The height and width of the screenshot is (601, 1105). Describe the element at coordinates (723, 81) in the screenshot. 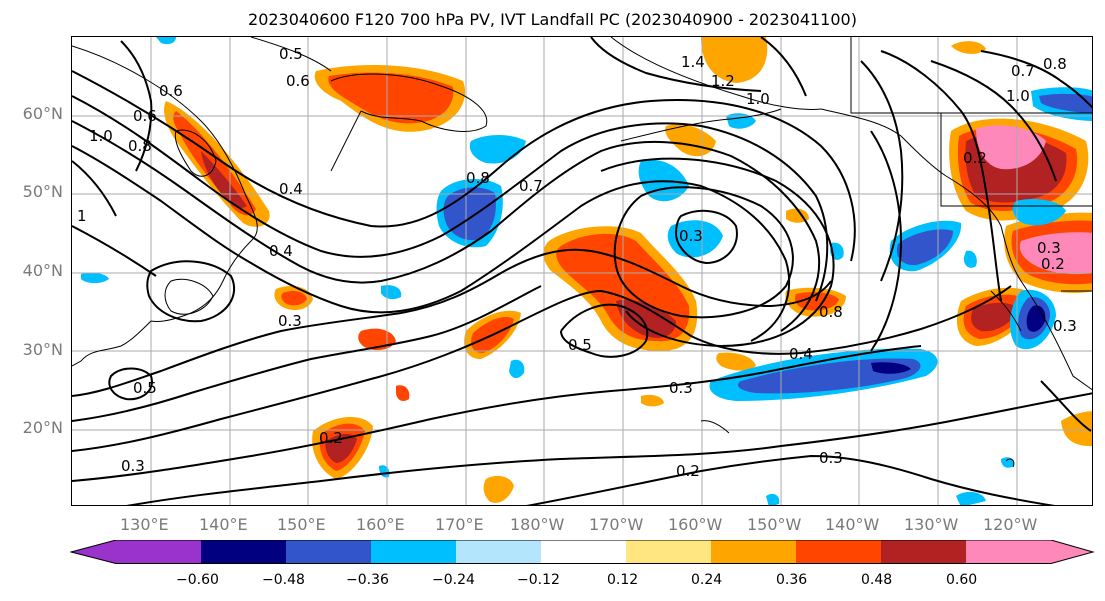

I see `contour-label: 1.2` at that location.